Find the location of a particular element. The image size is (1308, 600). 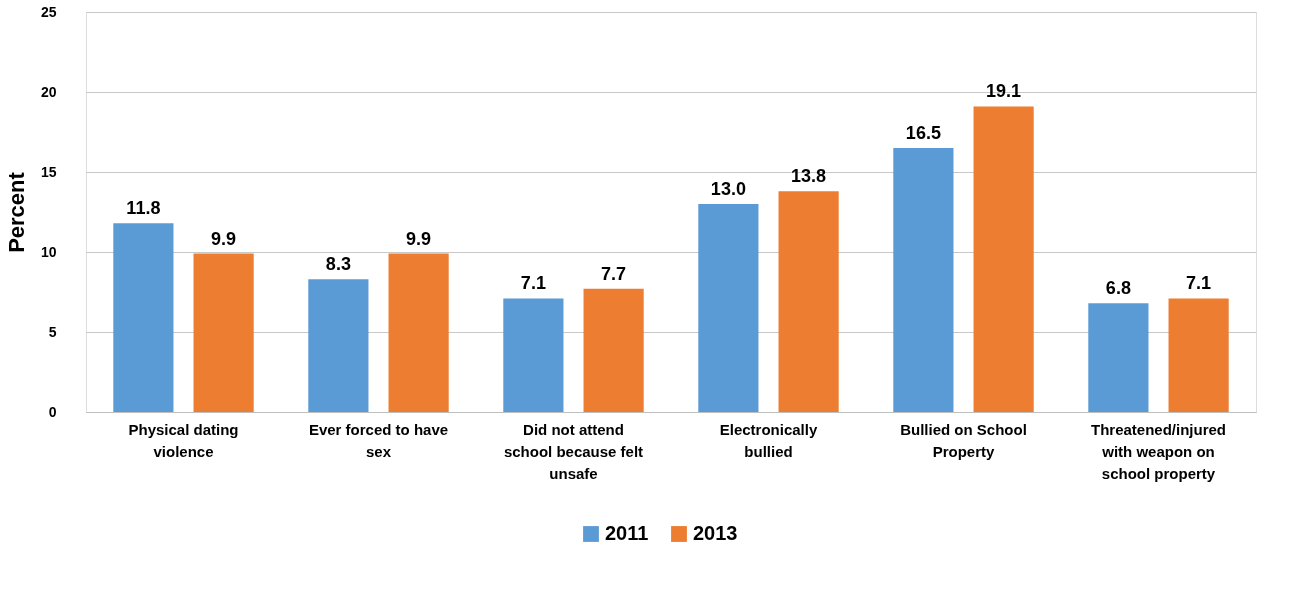

y-tick-label: 20 is located at coordinates (48, 91).